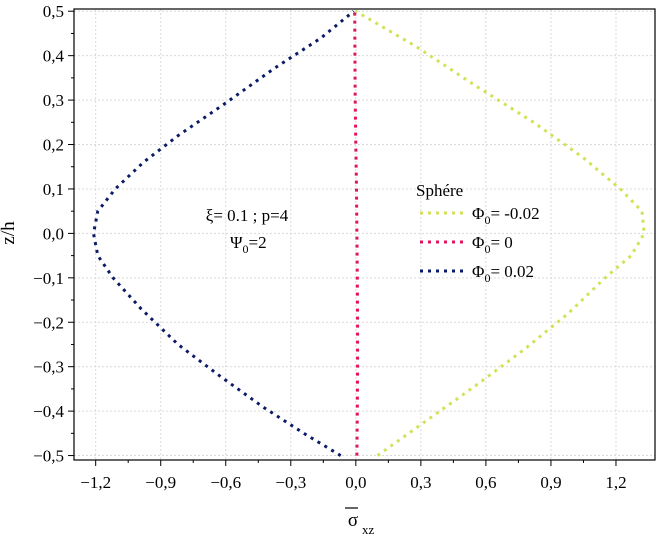  I want to click on y-tick-label: 0,2, so click(53, 145).